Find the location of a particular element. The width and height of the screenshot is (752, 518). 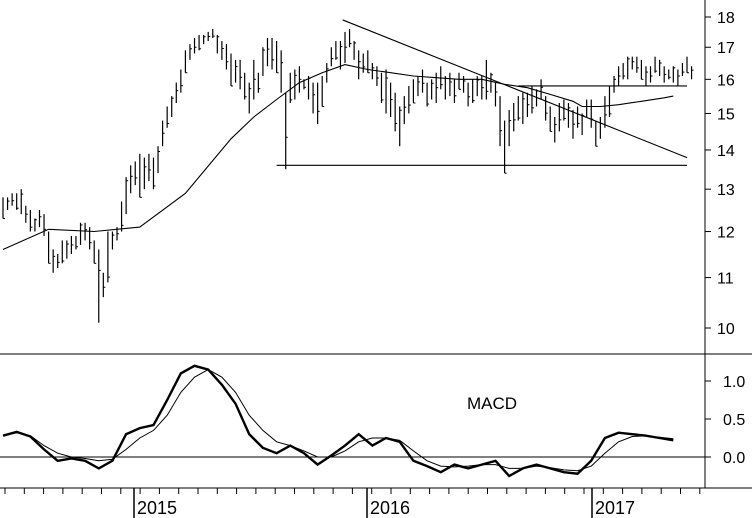

macd-y-axis: 1.0 0.5 0.0 is located at coordinates (725, 420).